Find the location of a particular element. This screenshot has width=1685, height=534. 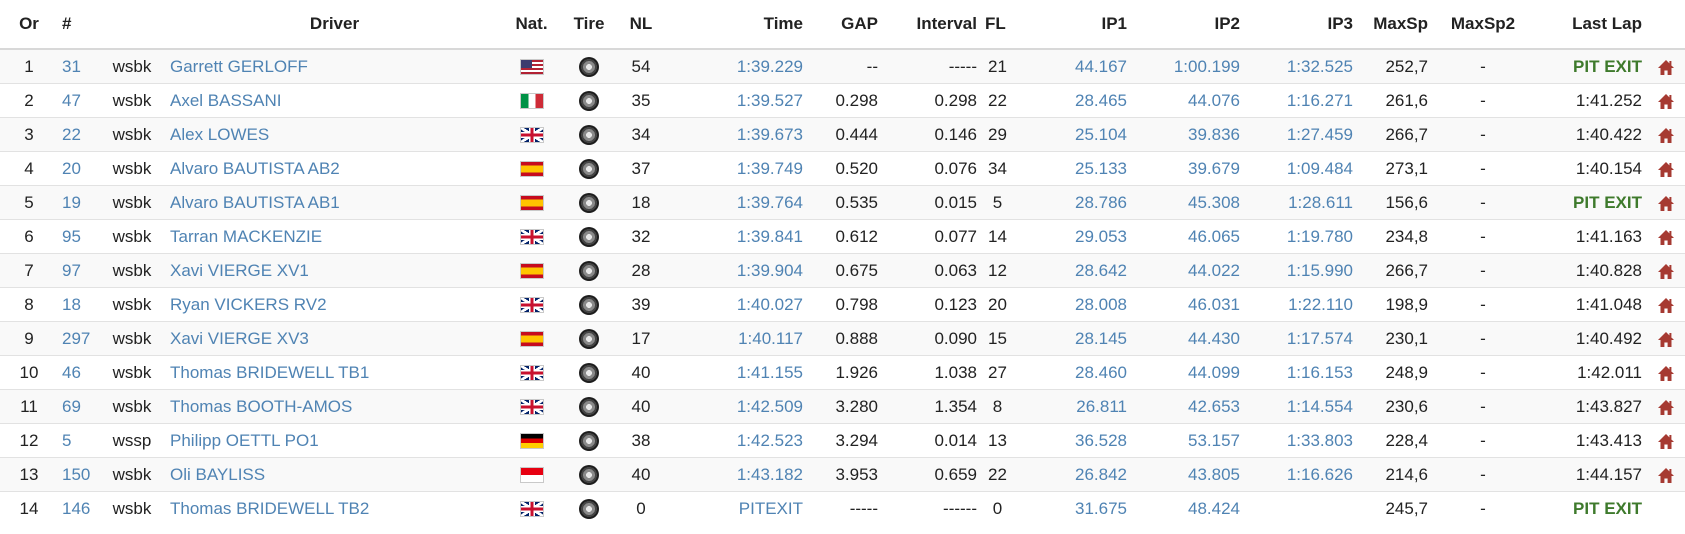

header-last-lap: Last Lap is located at coordinates (1590, 25).